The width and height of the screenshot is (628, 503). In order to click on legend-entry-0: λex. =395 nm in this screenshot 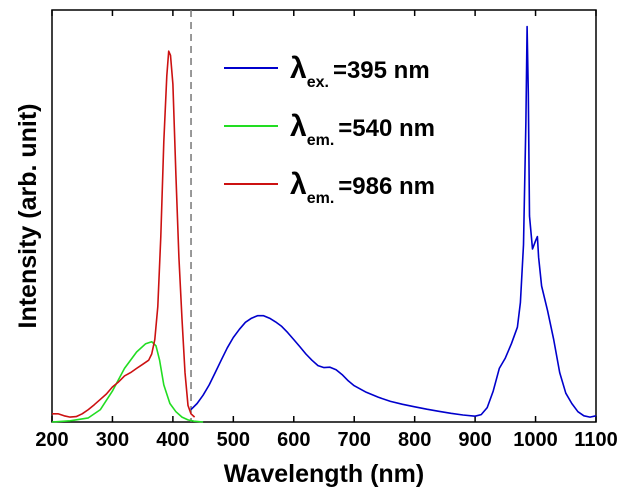, I will do `click(360, 71)`.